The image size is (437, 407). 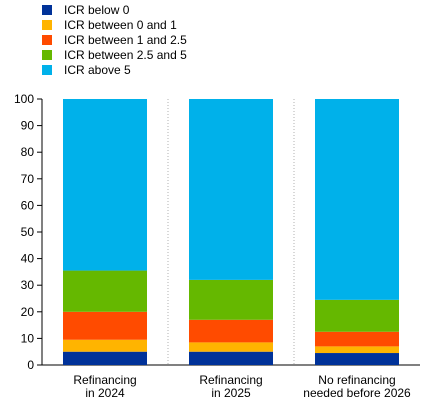 I want to click on y-tick-label: 40, so click(x=28, y=259).